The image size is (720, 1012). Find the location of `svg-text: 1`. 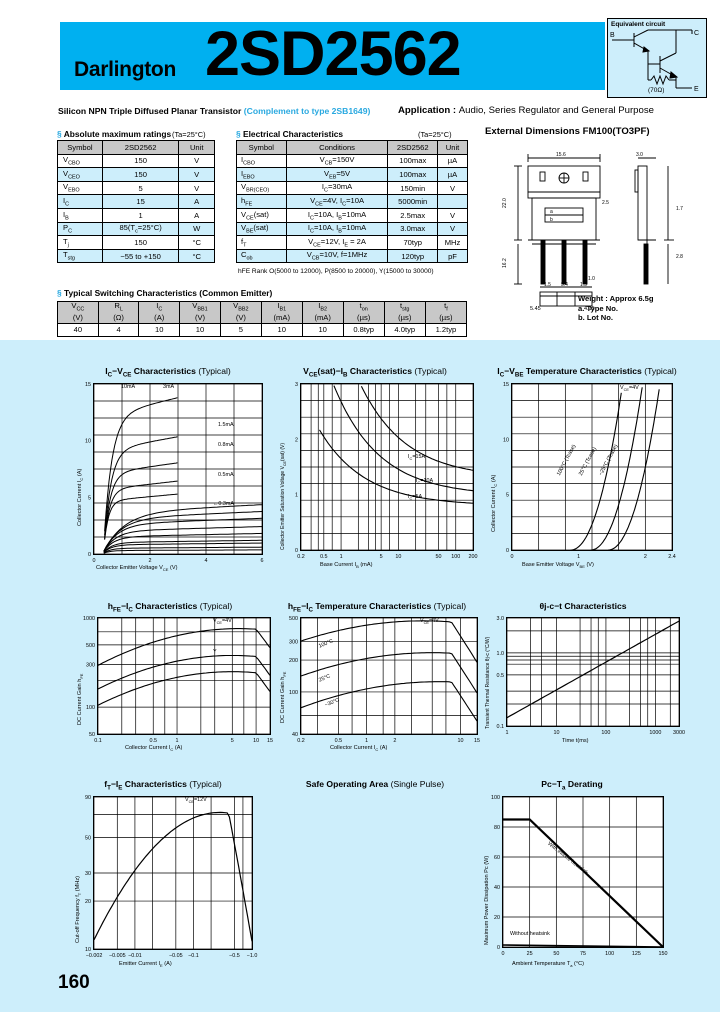

svg-text: 1 is located at coordinates (507, 733).